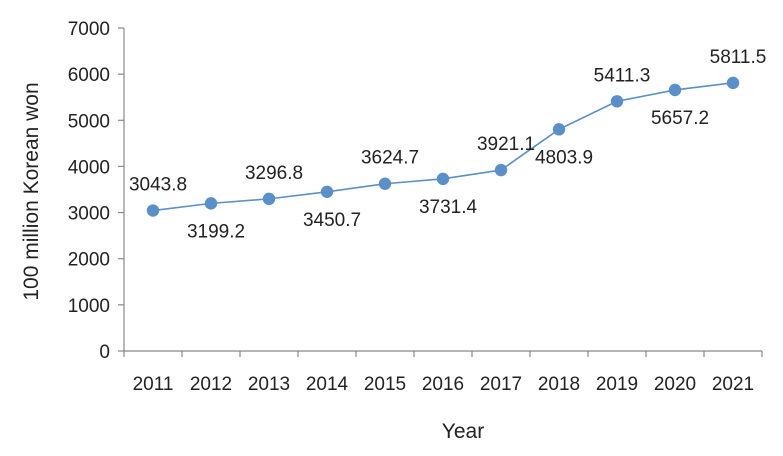 Image resolution: width=783 pixels, height=456 pixels. What do you see at coordinates (680, 118) in the screenshot?
I see `data-label: 5657.2` at bounding box center [680, 118].